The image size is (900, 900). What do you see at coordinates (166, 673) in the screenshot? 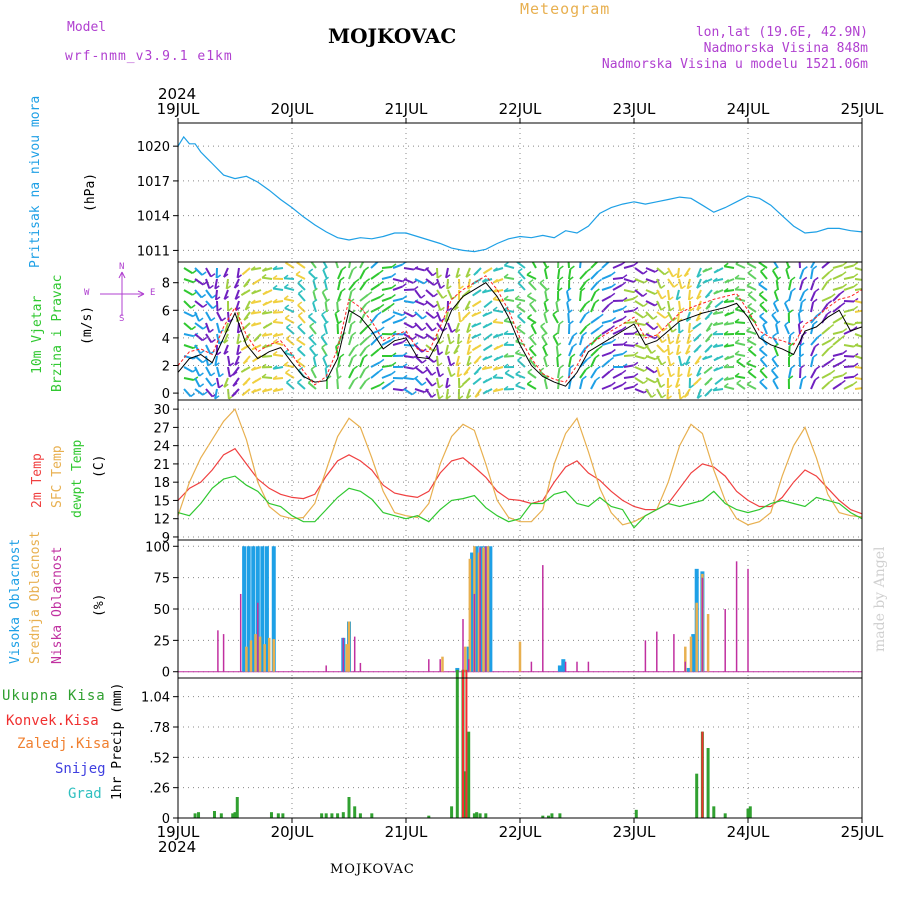
I see `y-tick-label: 0` at bounding box center [166, 673].